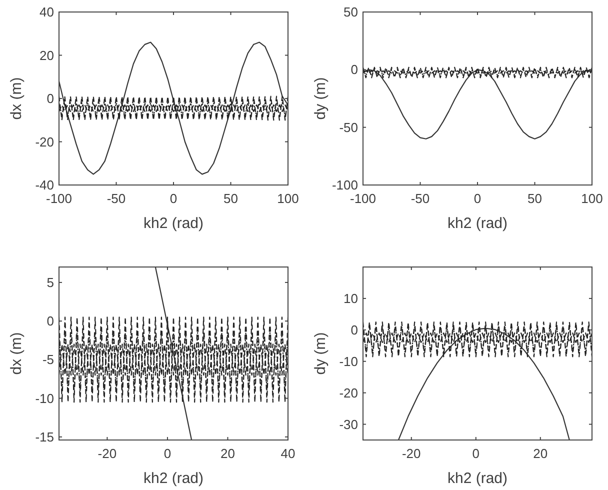  I want to click on y-tick-label: -5, so click(48, 360).